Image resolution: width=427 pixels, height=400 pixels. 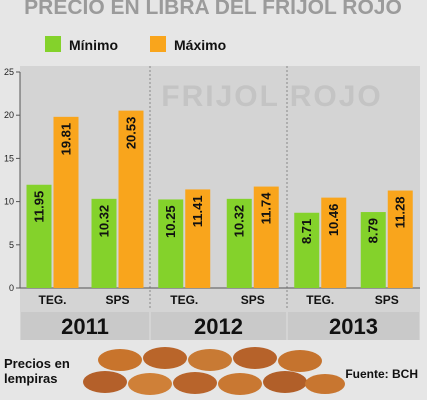 What do you see at coordinates (400, 213) in the screenshot?
I see `value-label: 11.28` at bounding box center [400, 213].